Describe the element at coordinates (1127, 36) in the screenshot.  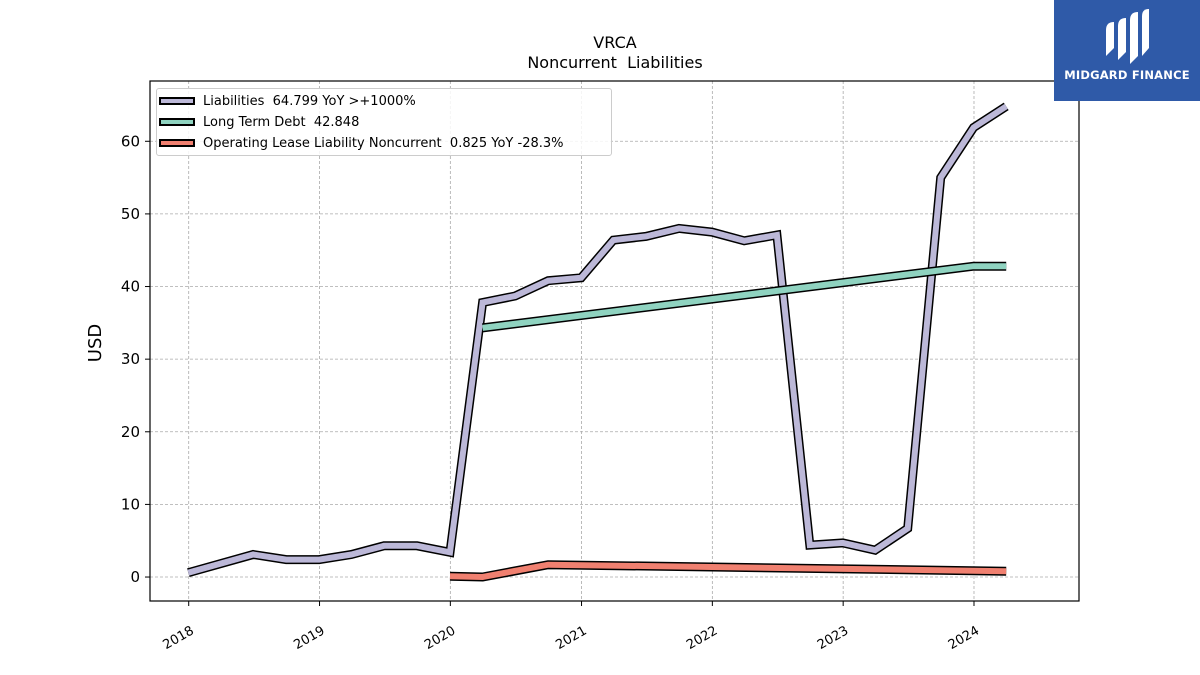
I see `midgard-logo-icon` at that location.